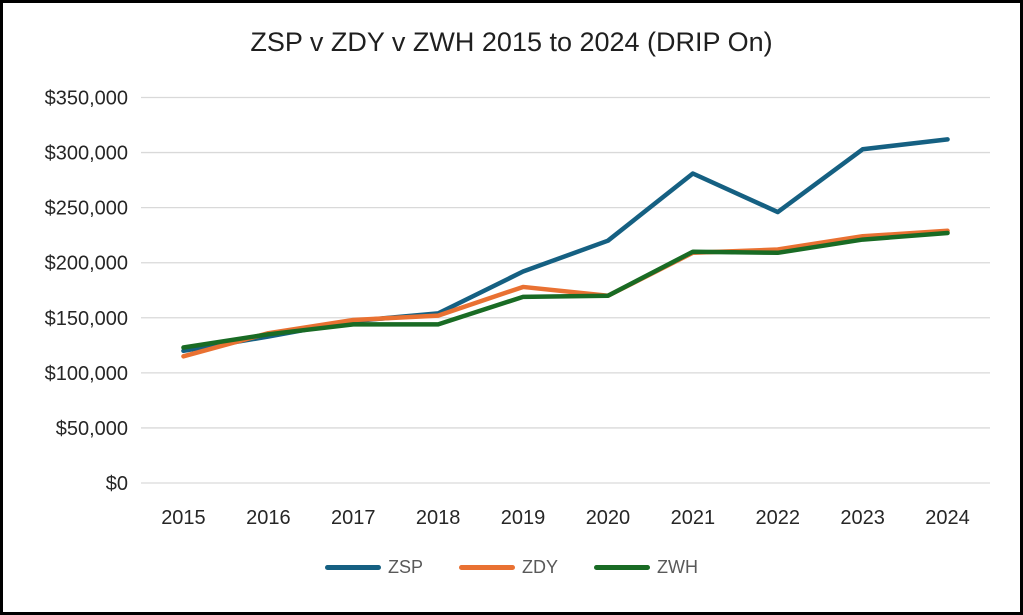 The height and width of the screenshot is (615, 1023). Describe the element at coordinates (183, 518) in the screenshot. I see `x-axis-tick-label: 2015` at that location.